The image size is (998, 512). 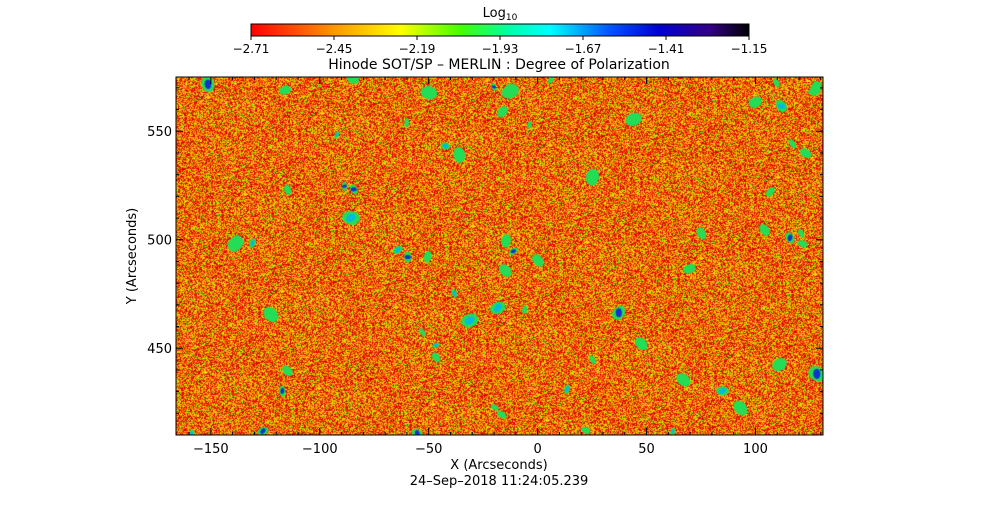 I want to click on colorbar-tick-label: −2.71, so click(x=251, y=49).